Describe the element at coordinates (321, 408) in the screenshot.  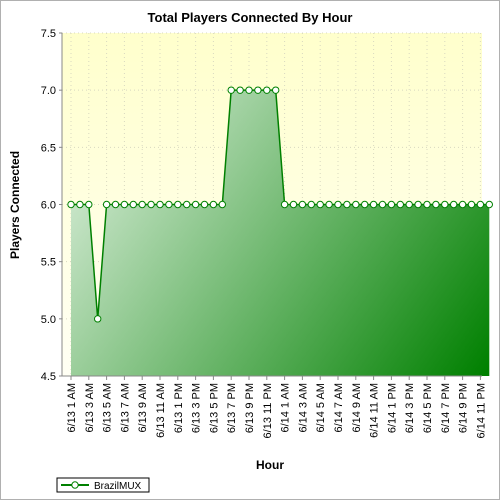
I see `x-tick-label-14: 6/14 5 AM` at that location.